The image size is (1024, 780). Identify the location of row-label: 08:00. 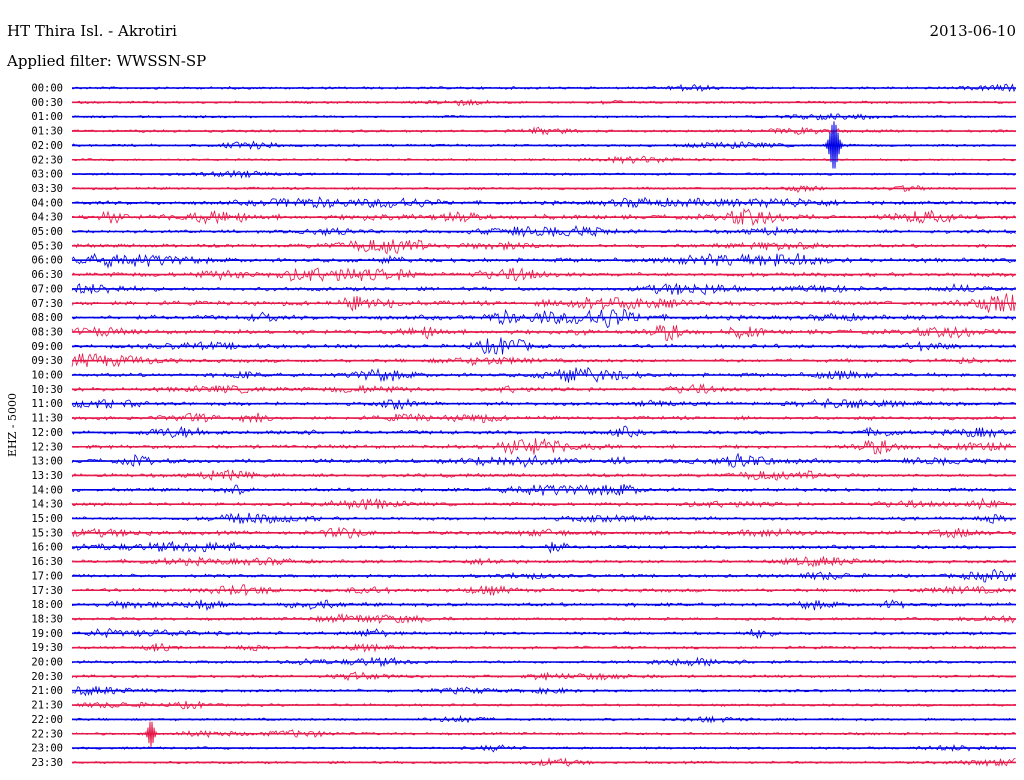
(47, 318).